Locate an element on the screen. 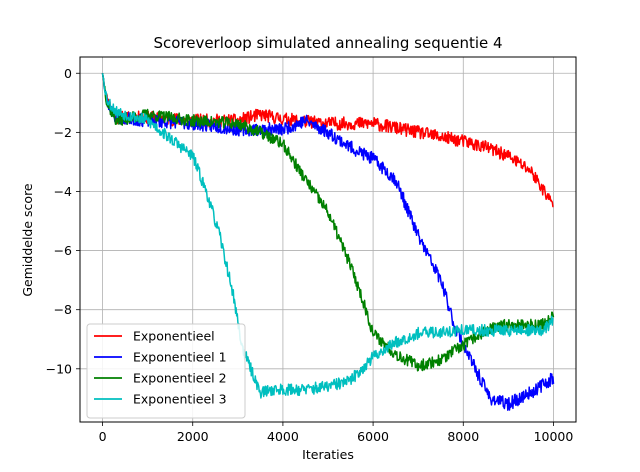 This screenshot has width=640, height=472. legend-label: Exponentieel 1 is located at coordinates (180, 357).